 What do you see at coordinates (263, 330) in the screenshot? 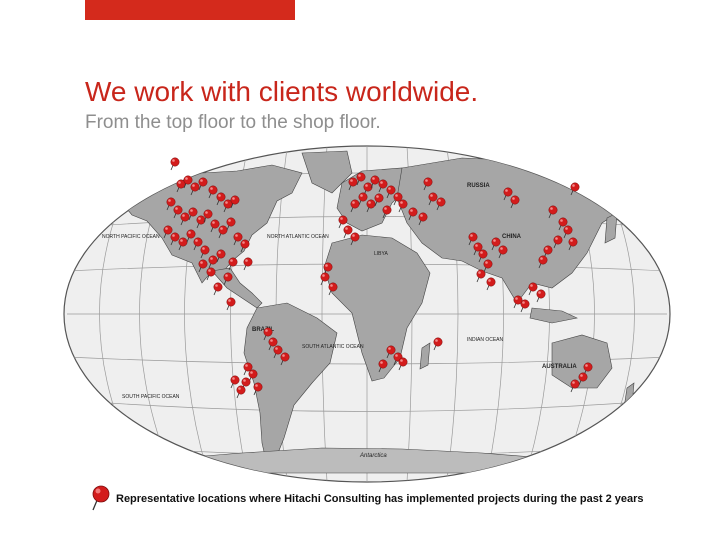
I see `label-brazil: BRAZIL` at bounding box center [263, 330].